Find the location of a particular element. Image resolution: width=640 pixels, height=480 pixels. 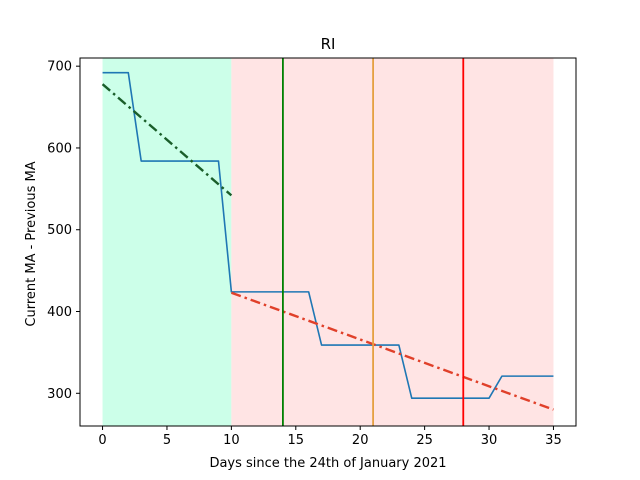

x-tick-label: 0 is located at coordinates (102, 440).